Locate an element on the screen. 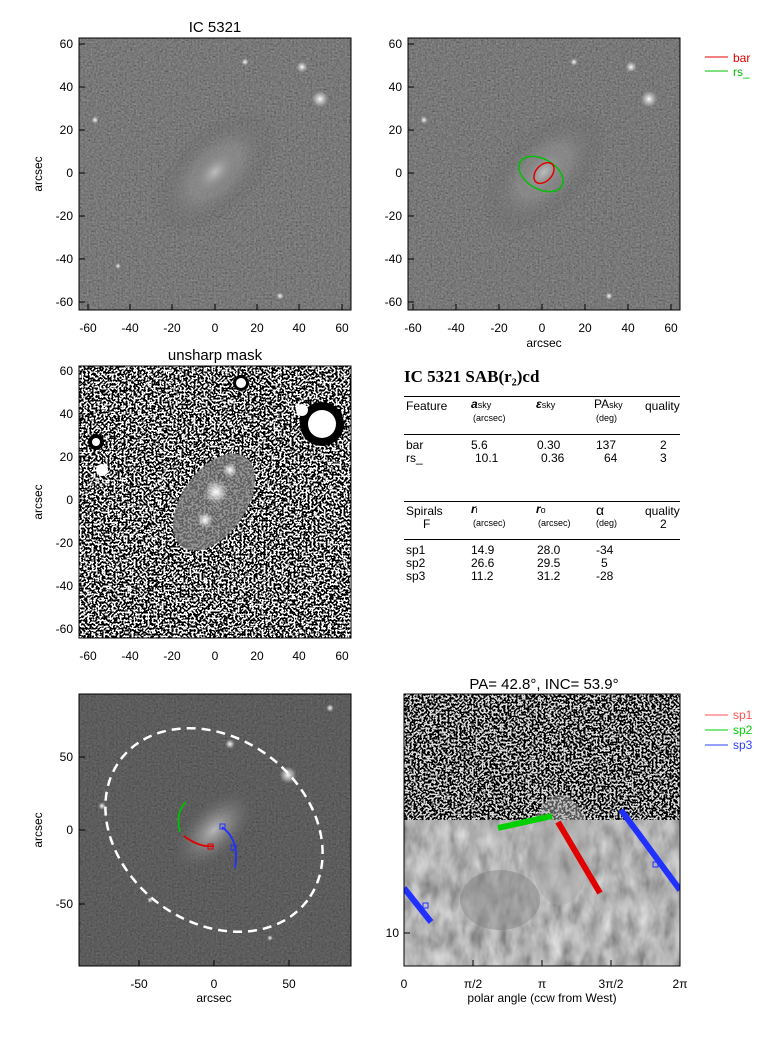 Image resolution: width=779 pixels, height=1039 pixels. hdr-alpha: α is located at coordinates (600, 510).